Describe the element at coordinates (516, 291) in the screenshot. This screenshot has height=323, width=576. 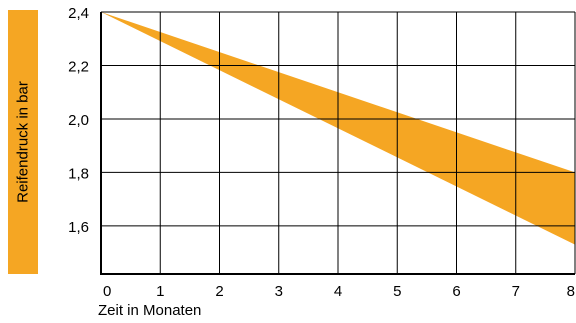
I see `x-tick-label: 7` at that location.